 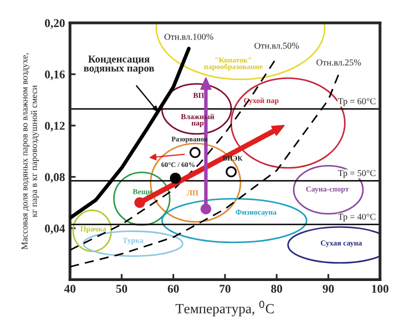 I want to click on series-label: Отн.вл.100%, so click(x=189, y=37).